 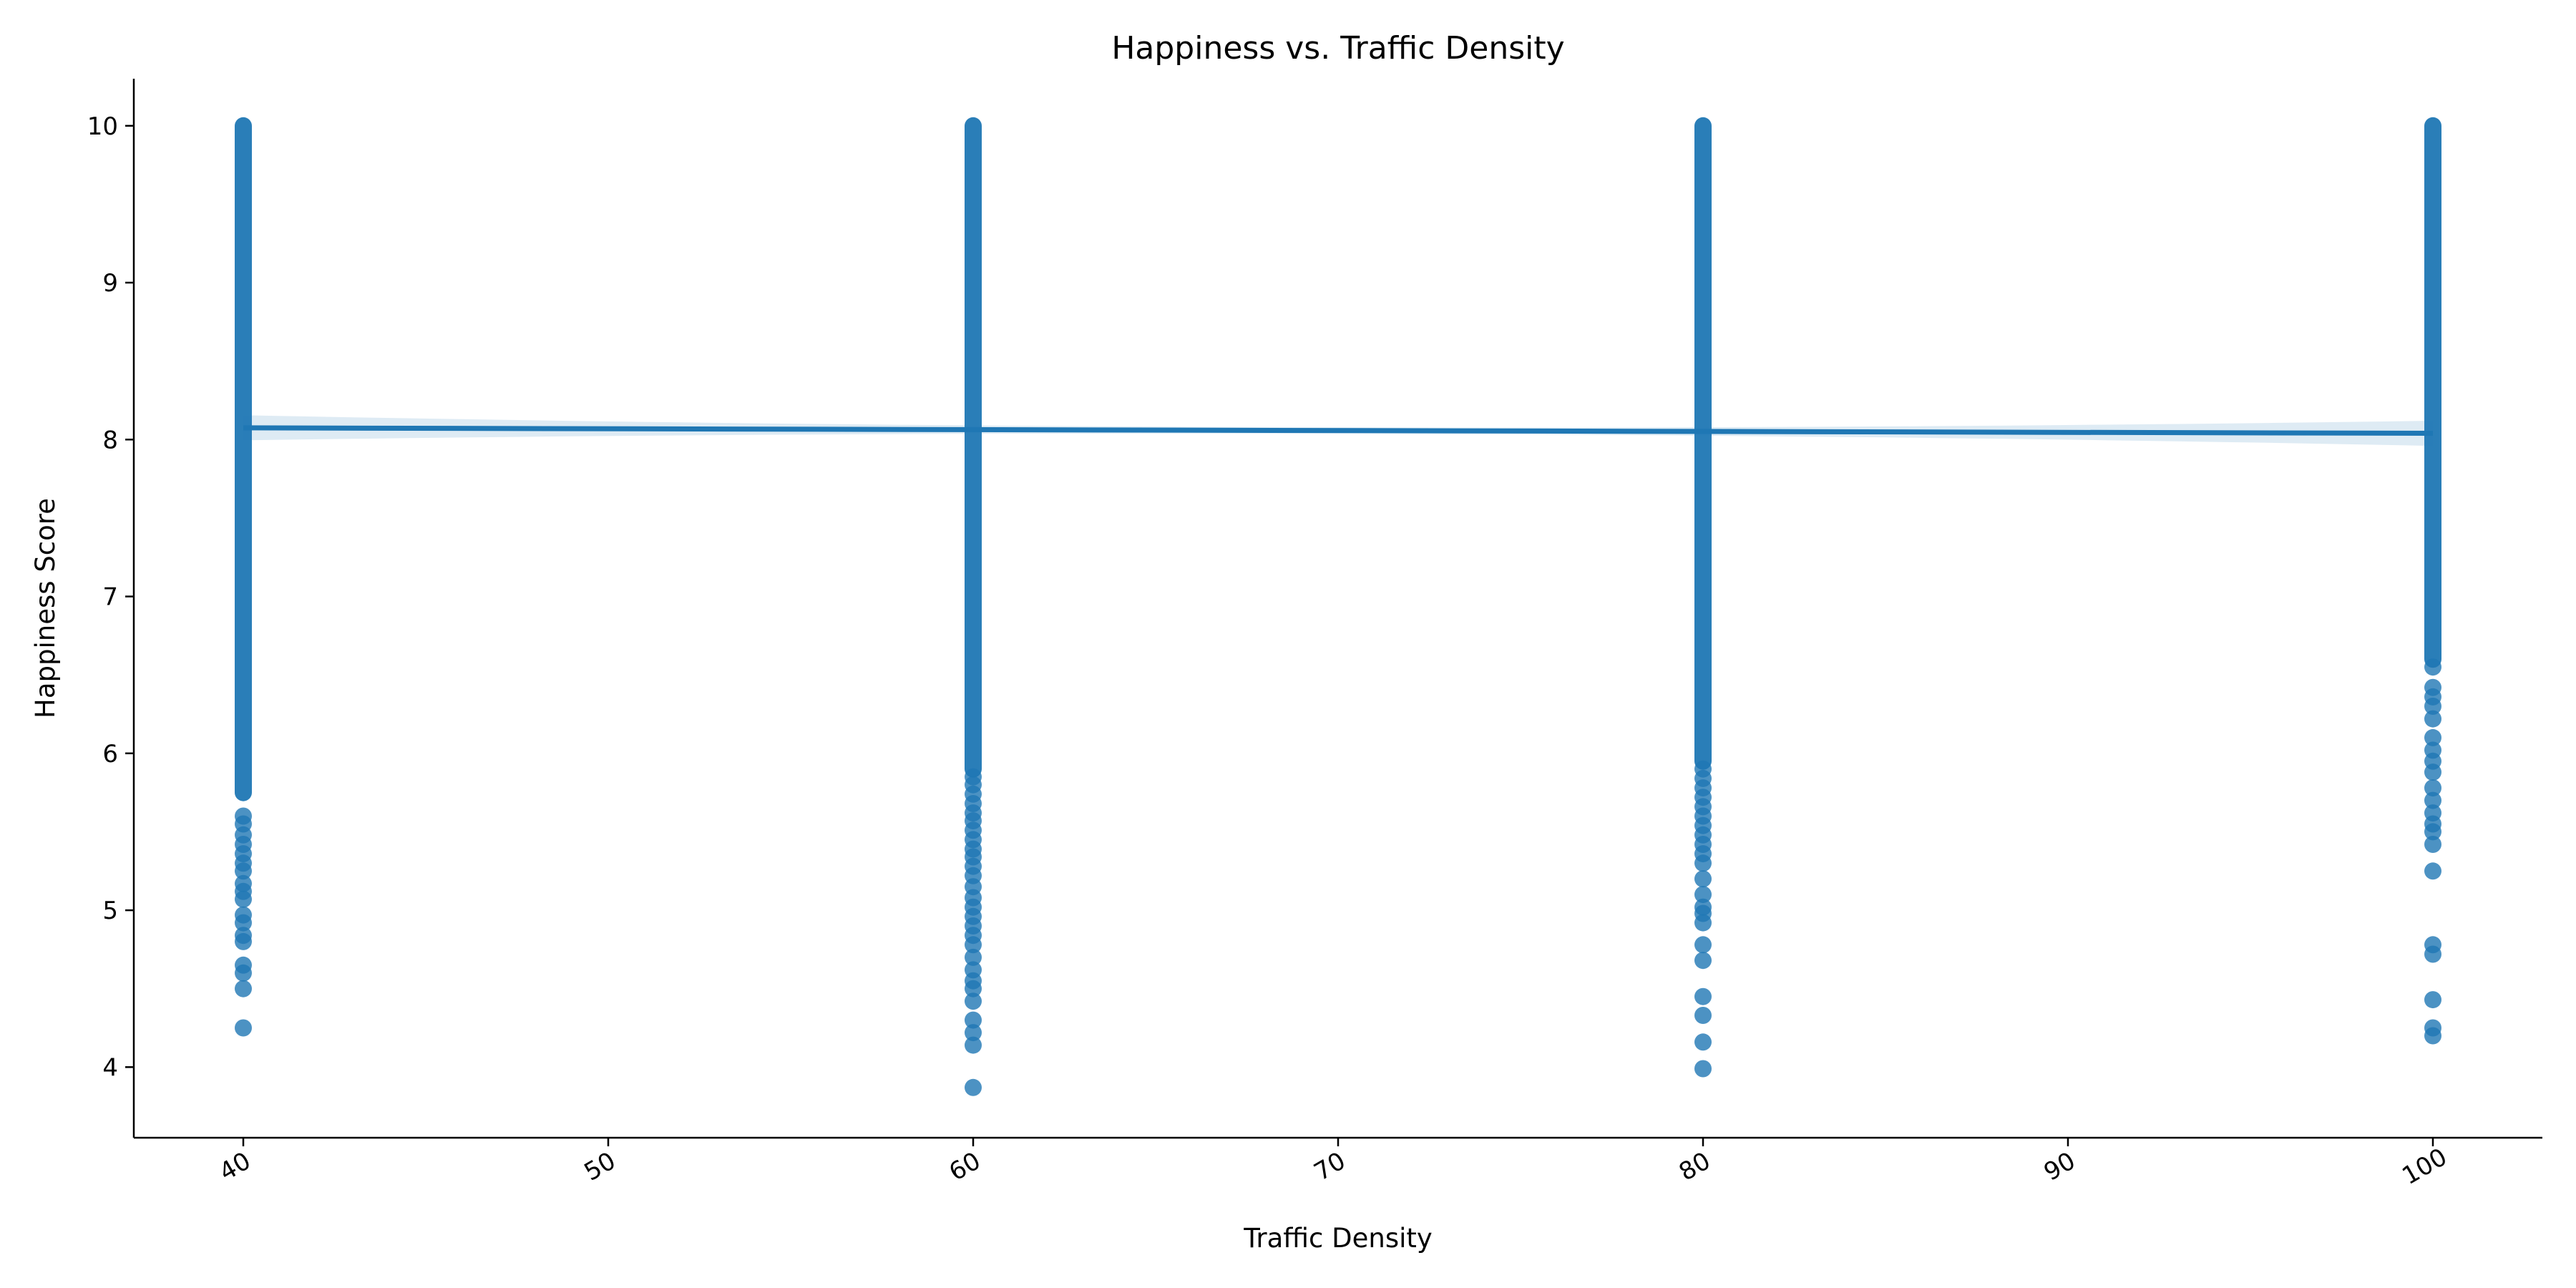 I want to click on y-ticks-layer: 4 5 6 7 8 9 10, so click(x=110, y=597).